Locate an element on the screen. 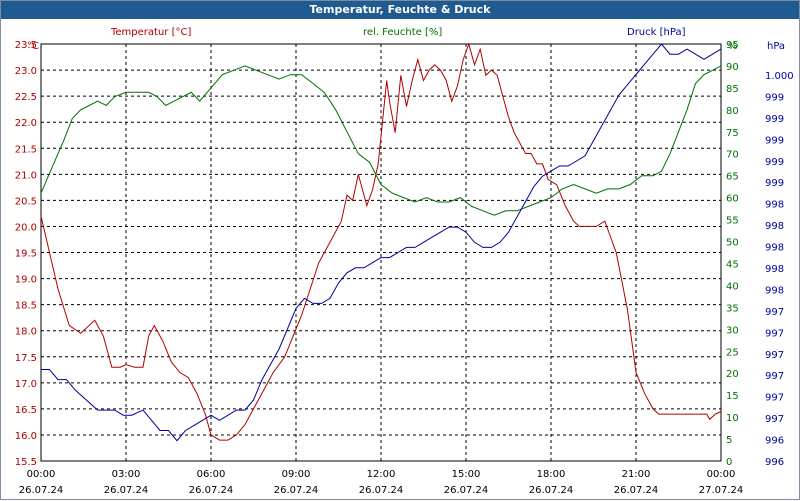 This screenshot has height=501, width=800. temperature-tick-label: 19.5 is located at coordinates (26, 254).